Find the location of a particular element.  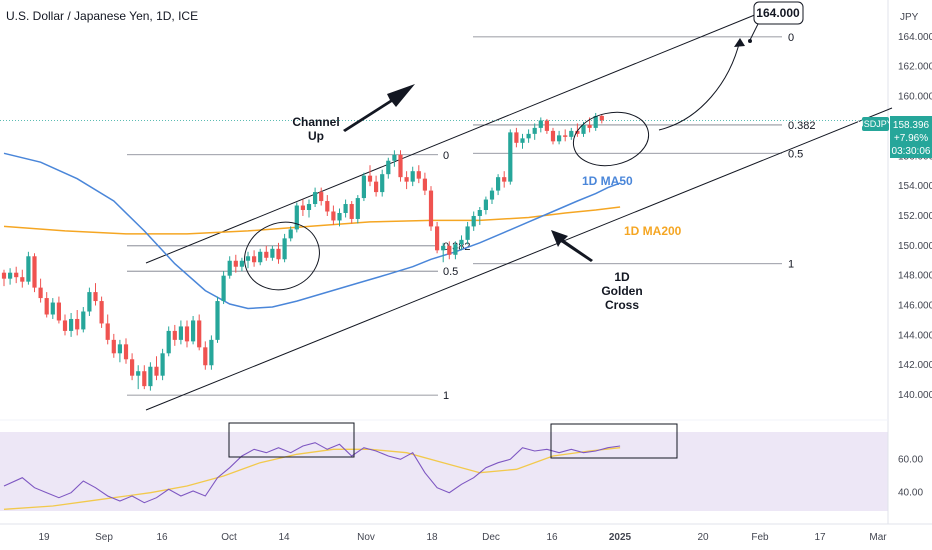

time-tick-label: Sep is located at coordinates (104, 537).